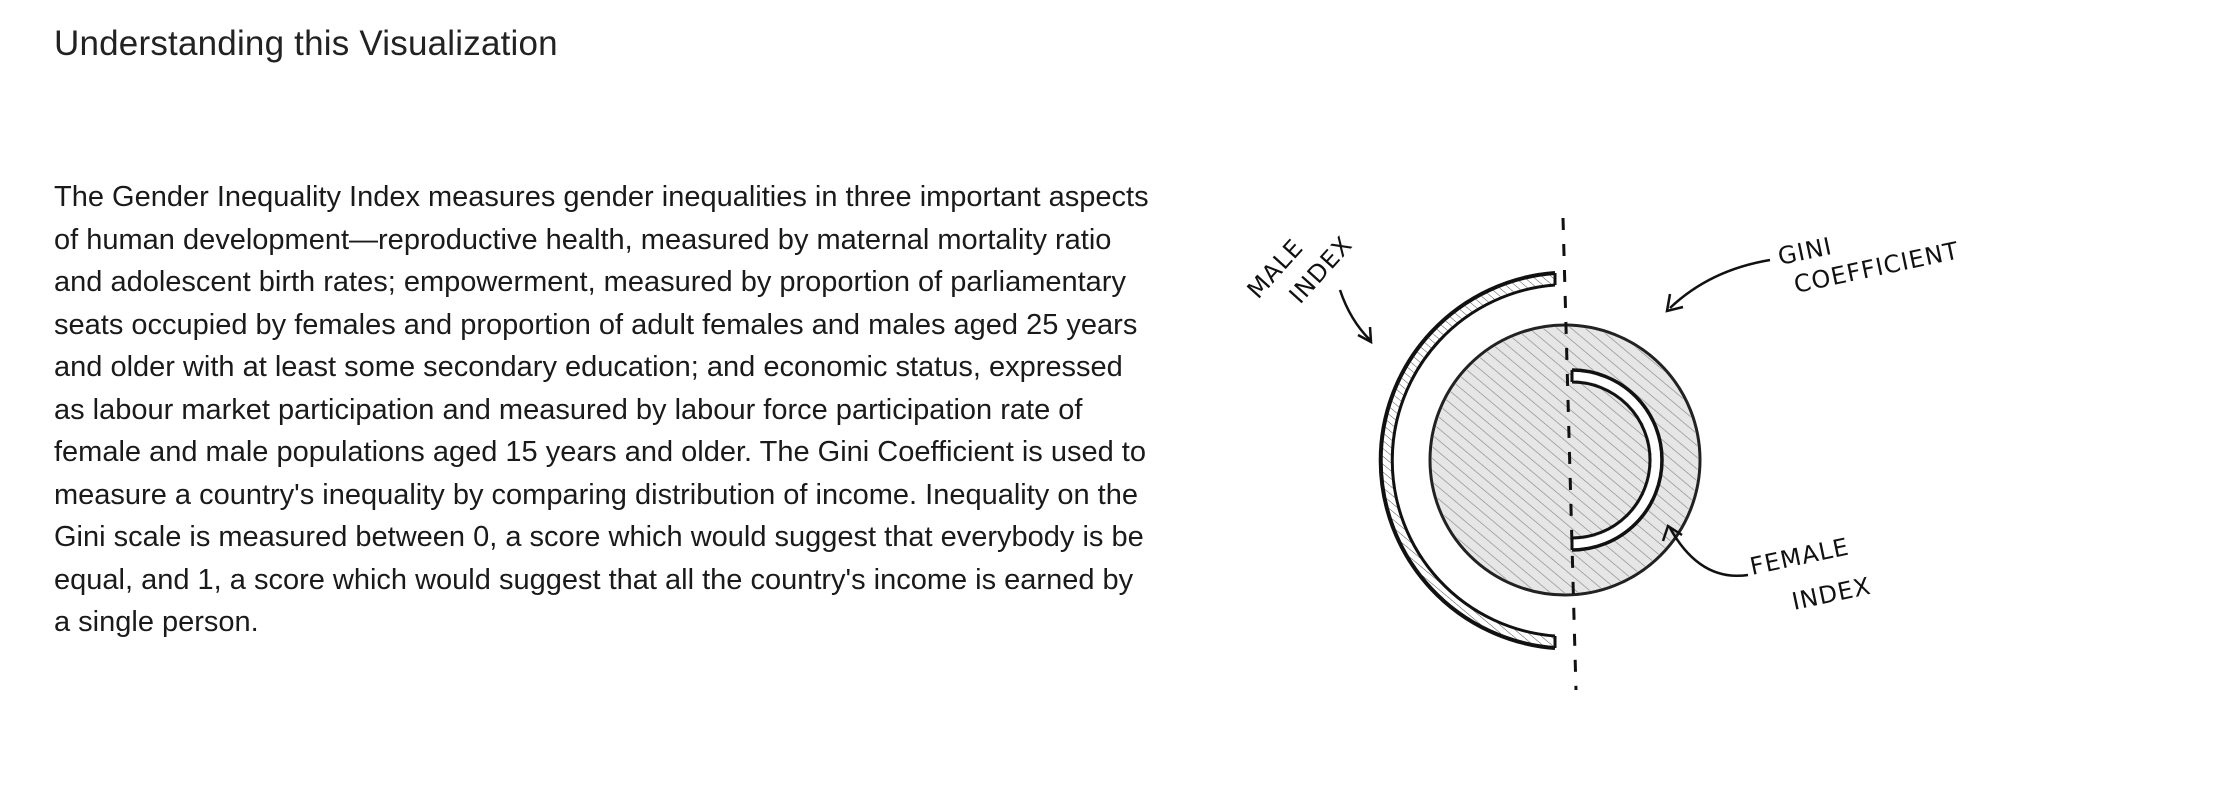 Image resolution: width=2232 pixels, height=790 pixels. What do you see at coordinates (1718, 285) in the screenshot?
I see `gini-coefficient-arrow-icon` at bounding box center [1718, 285].